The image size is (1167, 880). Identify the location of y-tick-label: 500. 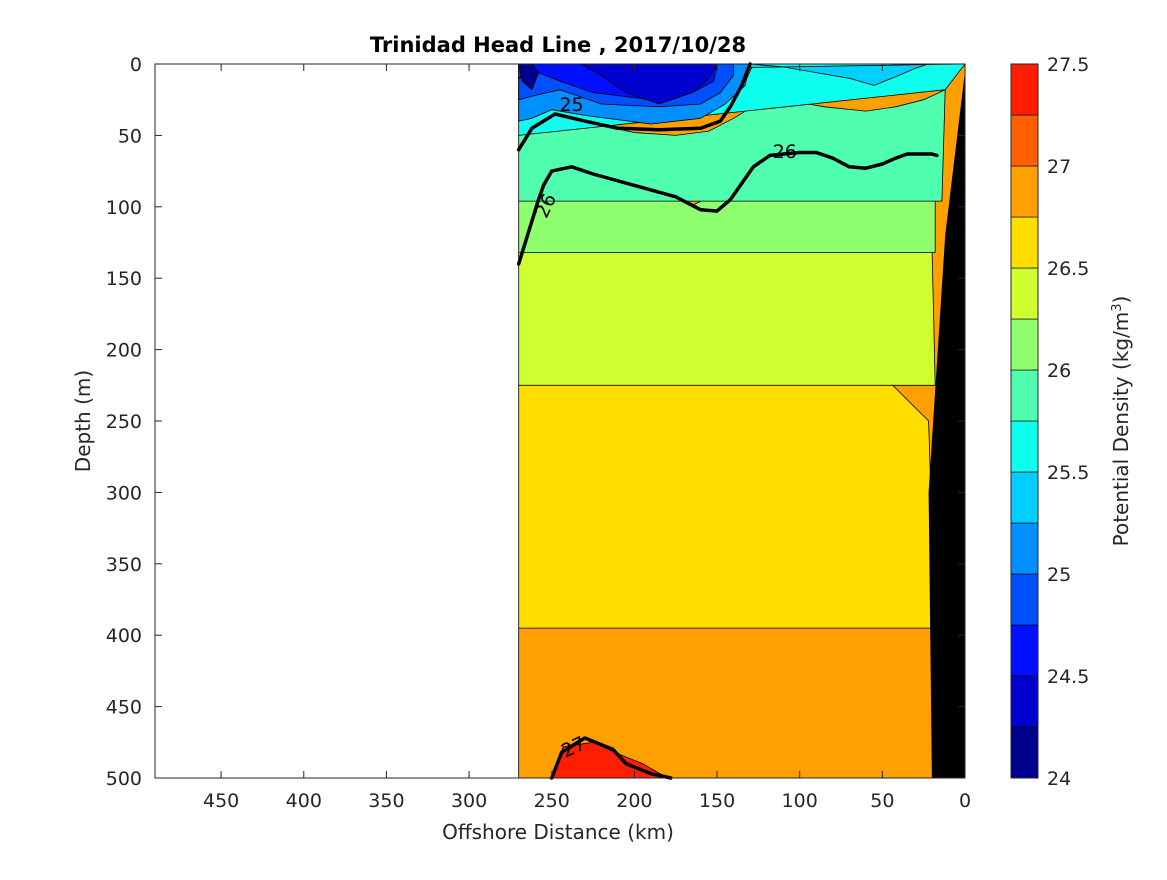
(124, 779).